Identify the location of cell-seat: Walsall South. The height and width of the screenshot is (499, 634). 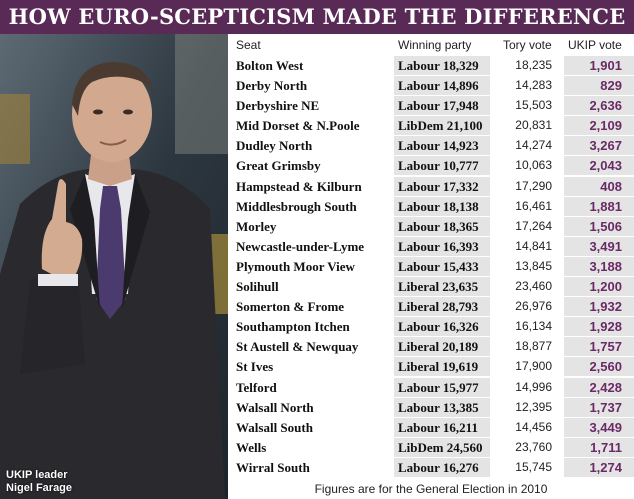
(310, 427).